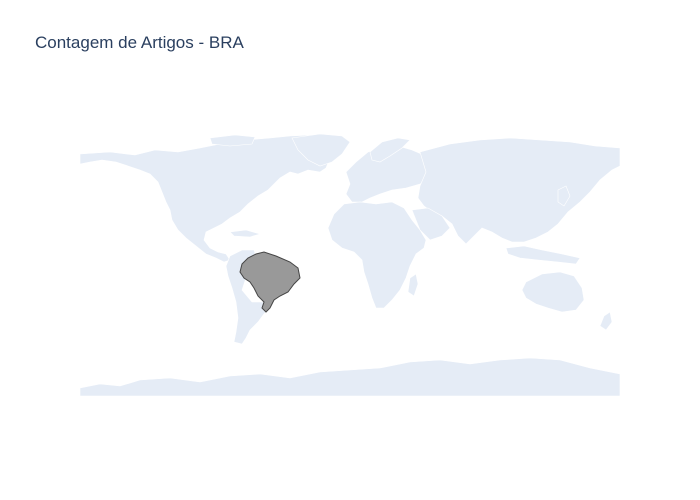 This screenshot has height=500, width=700. I want to click on land-north-america, so click(211, 198).